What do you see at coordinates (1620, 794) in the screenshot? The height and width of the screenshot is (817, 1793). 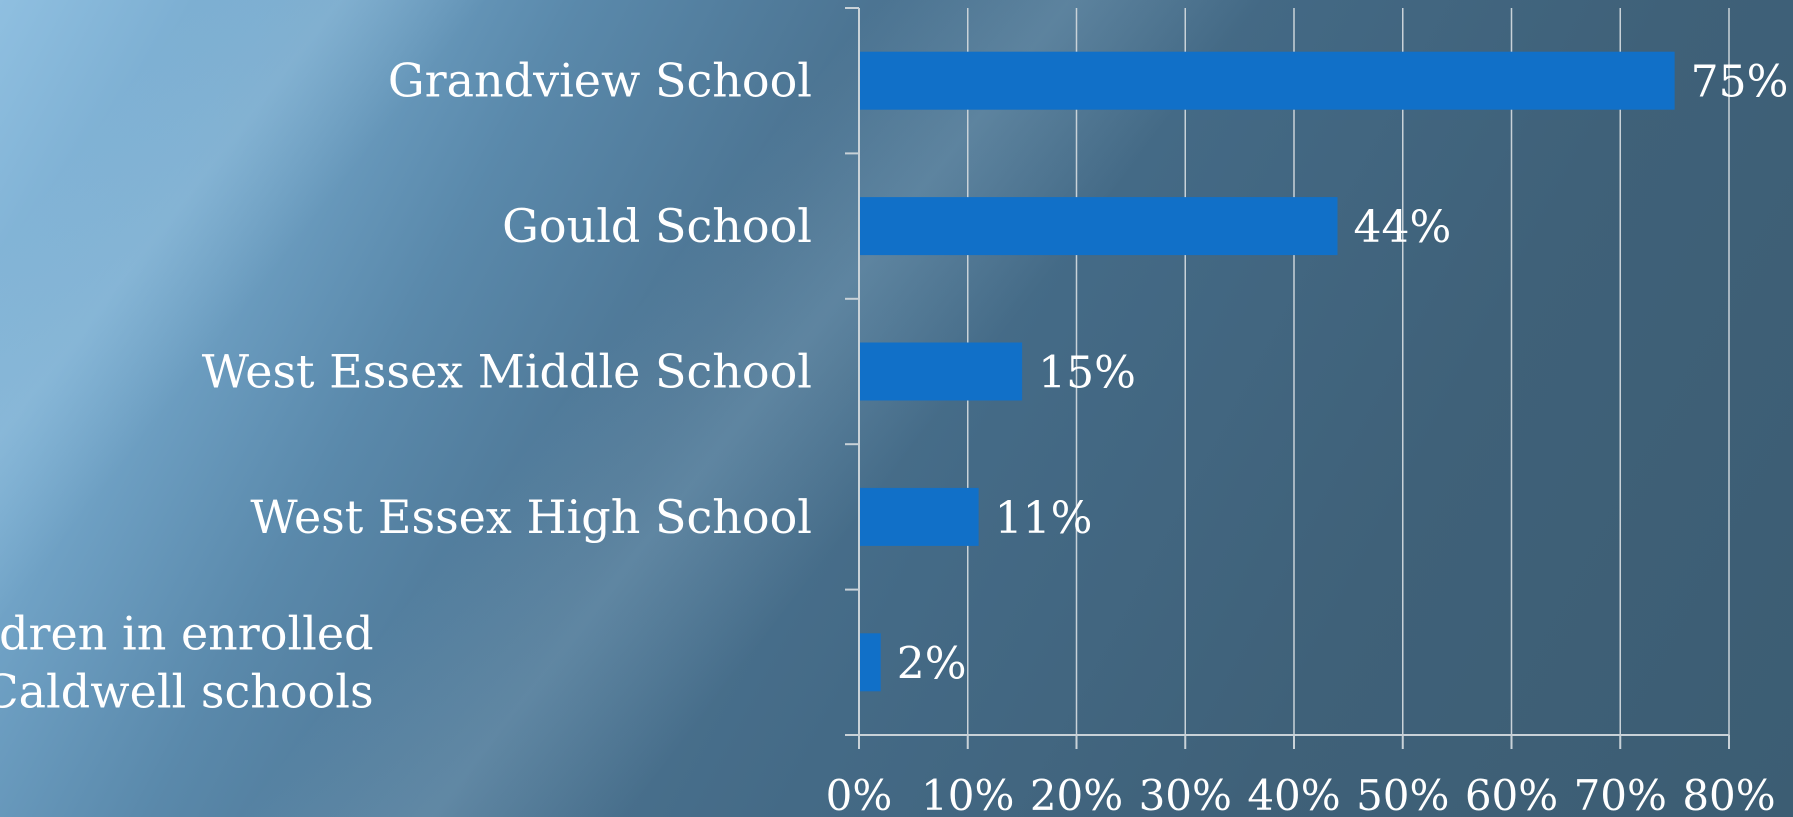 I see `x-tick-label: 70%` at bounding box center [1620, 794].